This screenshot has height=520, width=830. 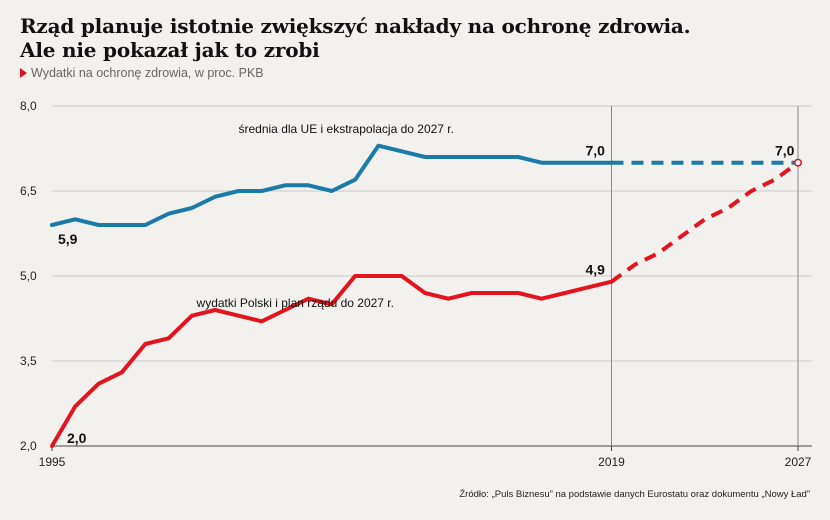 What do you see at coordinates (52, 462) in the screenshot?
I see `x-tick-label: 1995` at bounding box center [52, 462].